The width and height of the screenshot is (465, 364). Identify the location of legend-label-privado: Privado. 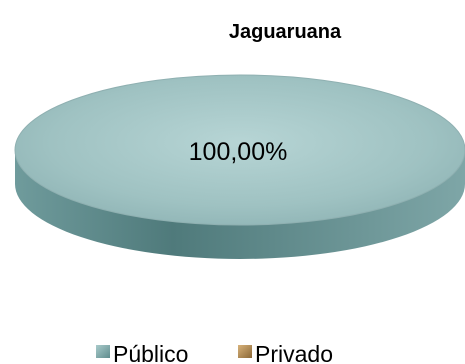
(294, 352).